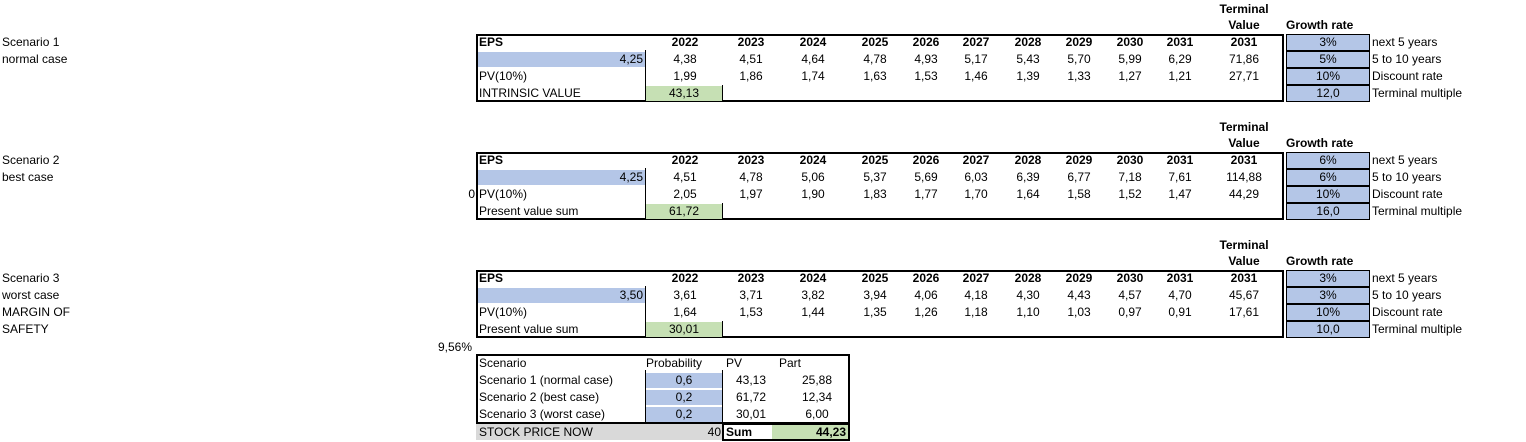 Image resolution: width=1526 pixels, height=442 pixels. I want to click on summary-pv: 30,01, so click(751, 414).